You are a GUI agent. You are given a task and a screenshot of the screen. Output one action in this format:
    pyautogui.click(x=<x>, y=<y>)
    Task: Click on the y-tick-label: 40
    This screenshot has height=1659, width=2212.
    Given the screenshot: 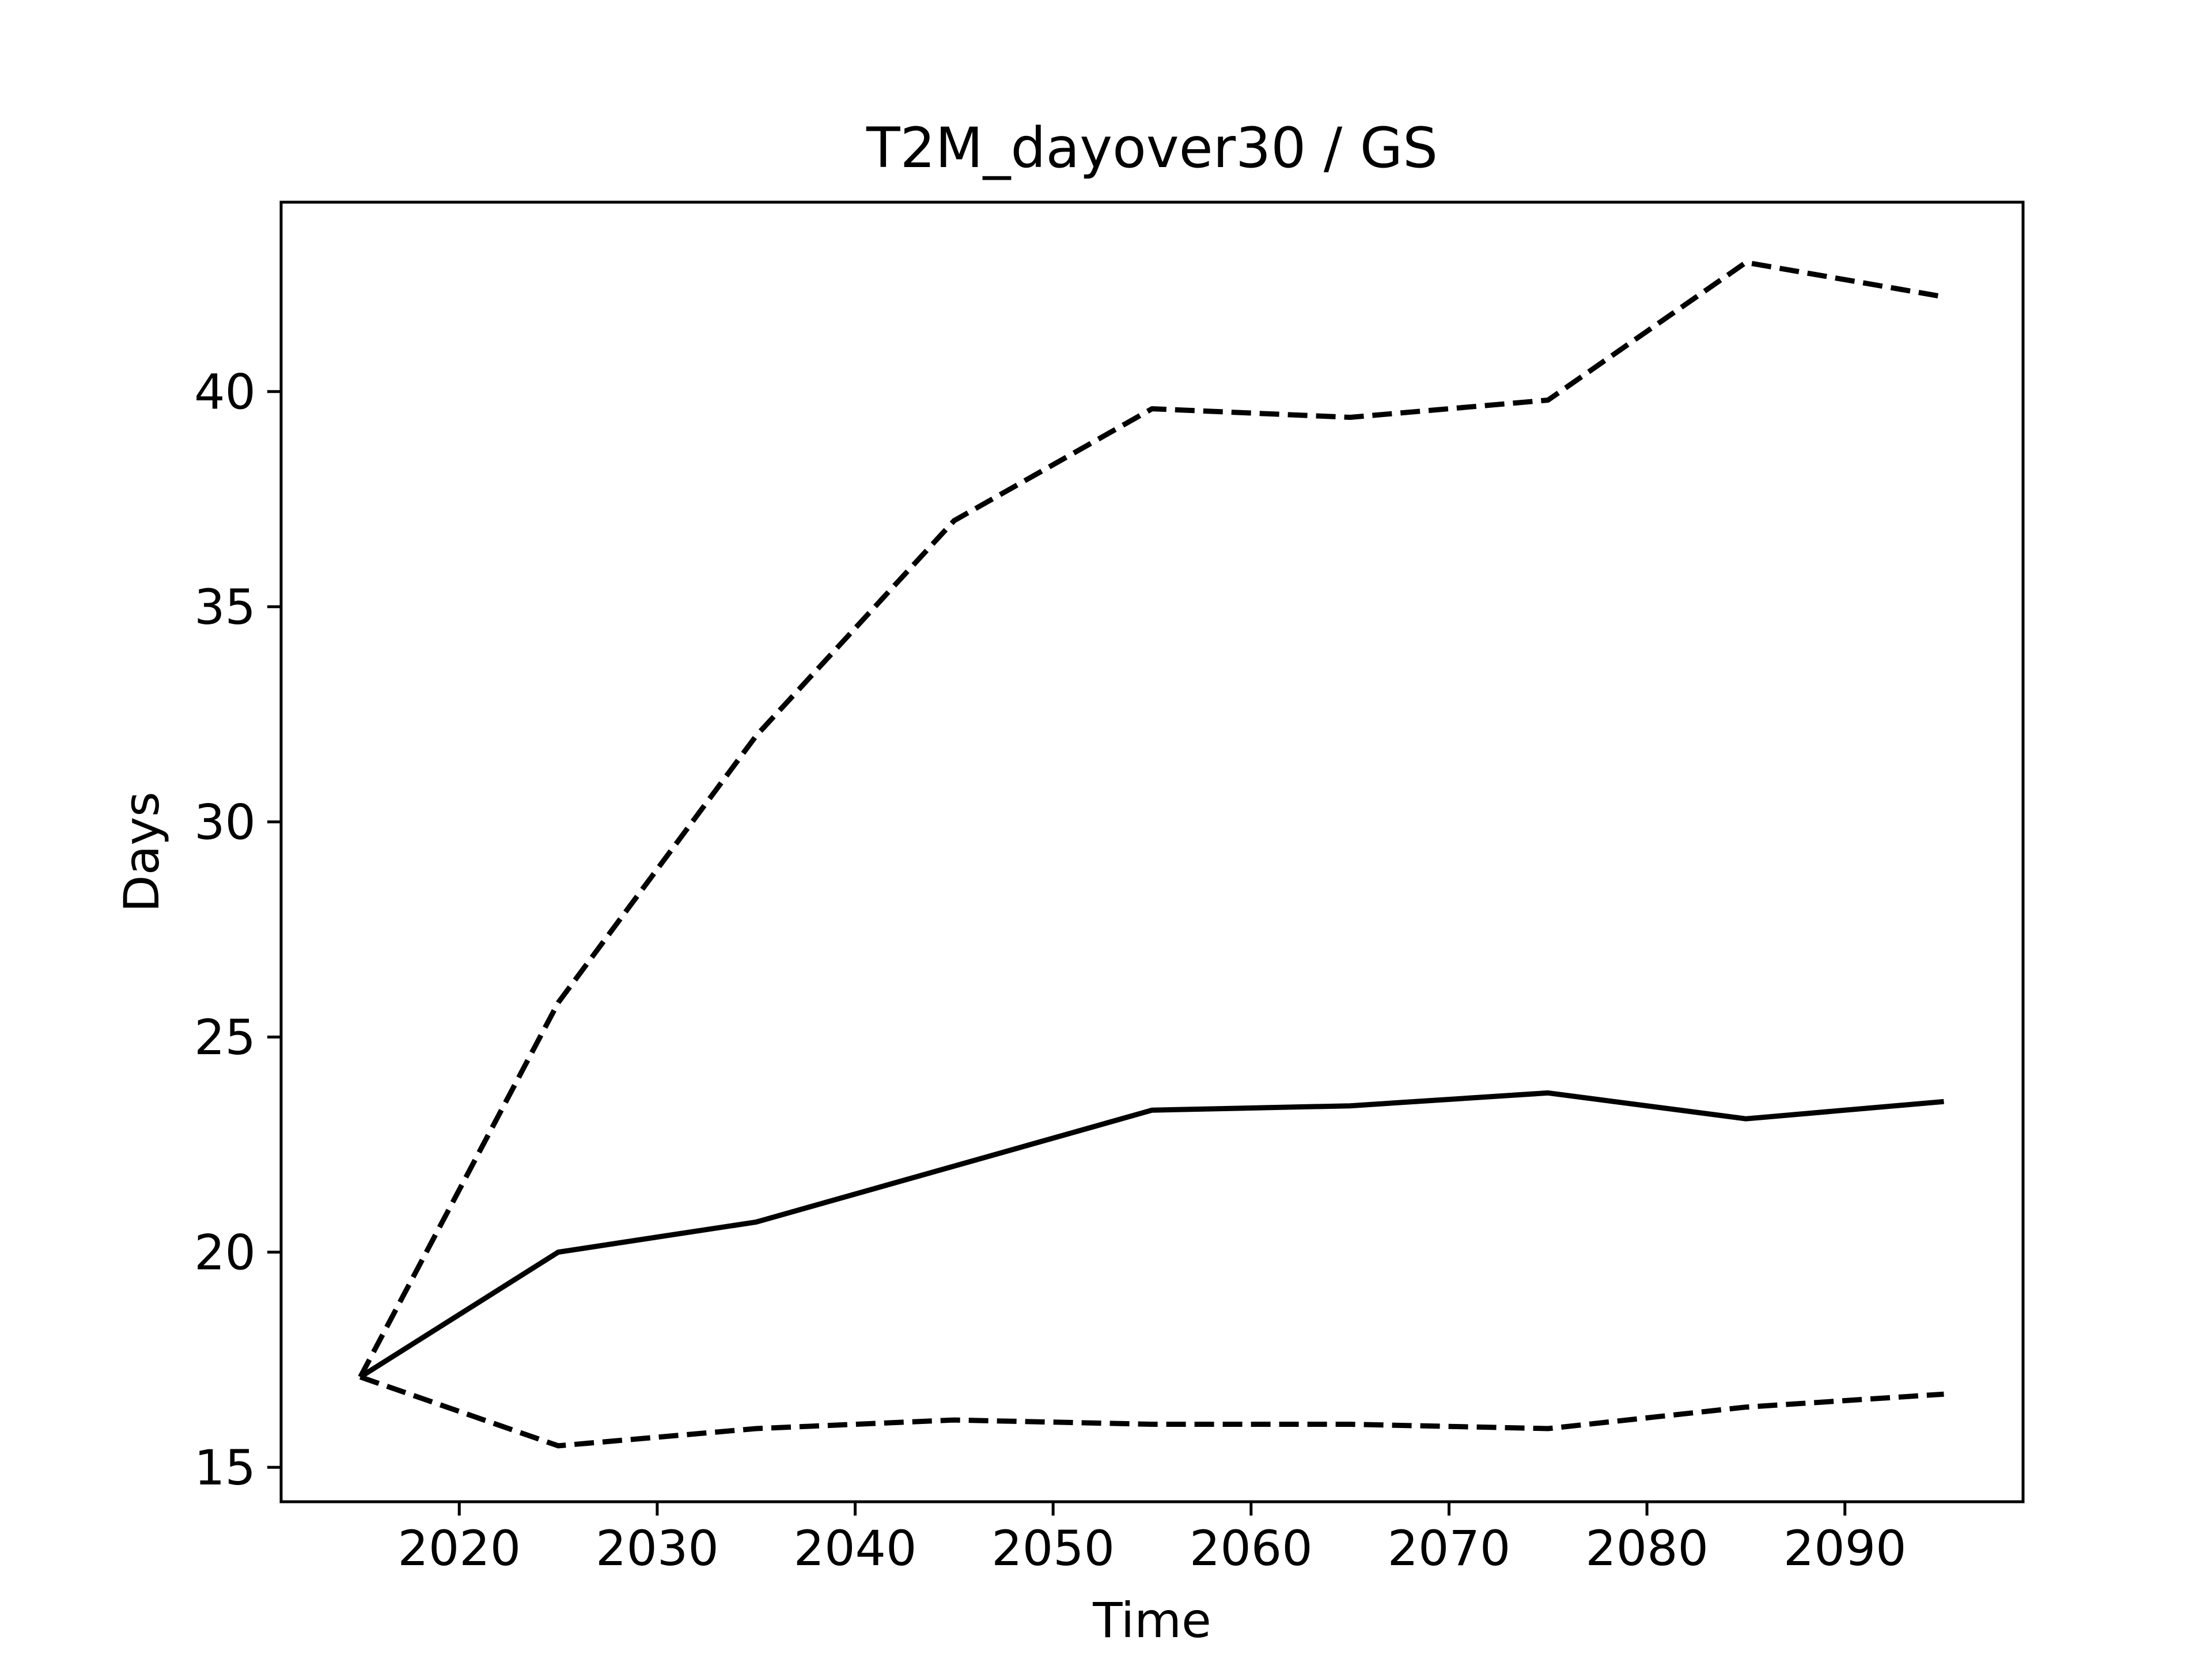 What is the action you would take?
    pyautogui.click(x=225, y=392)
    